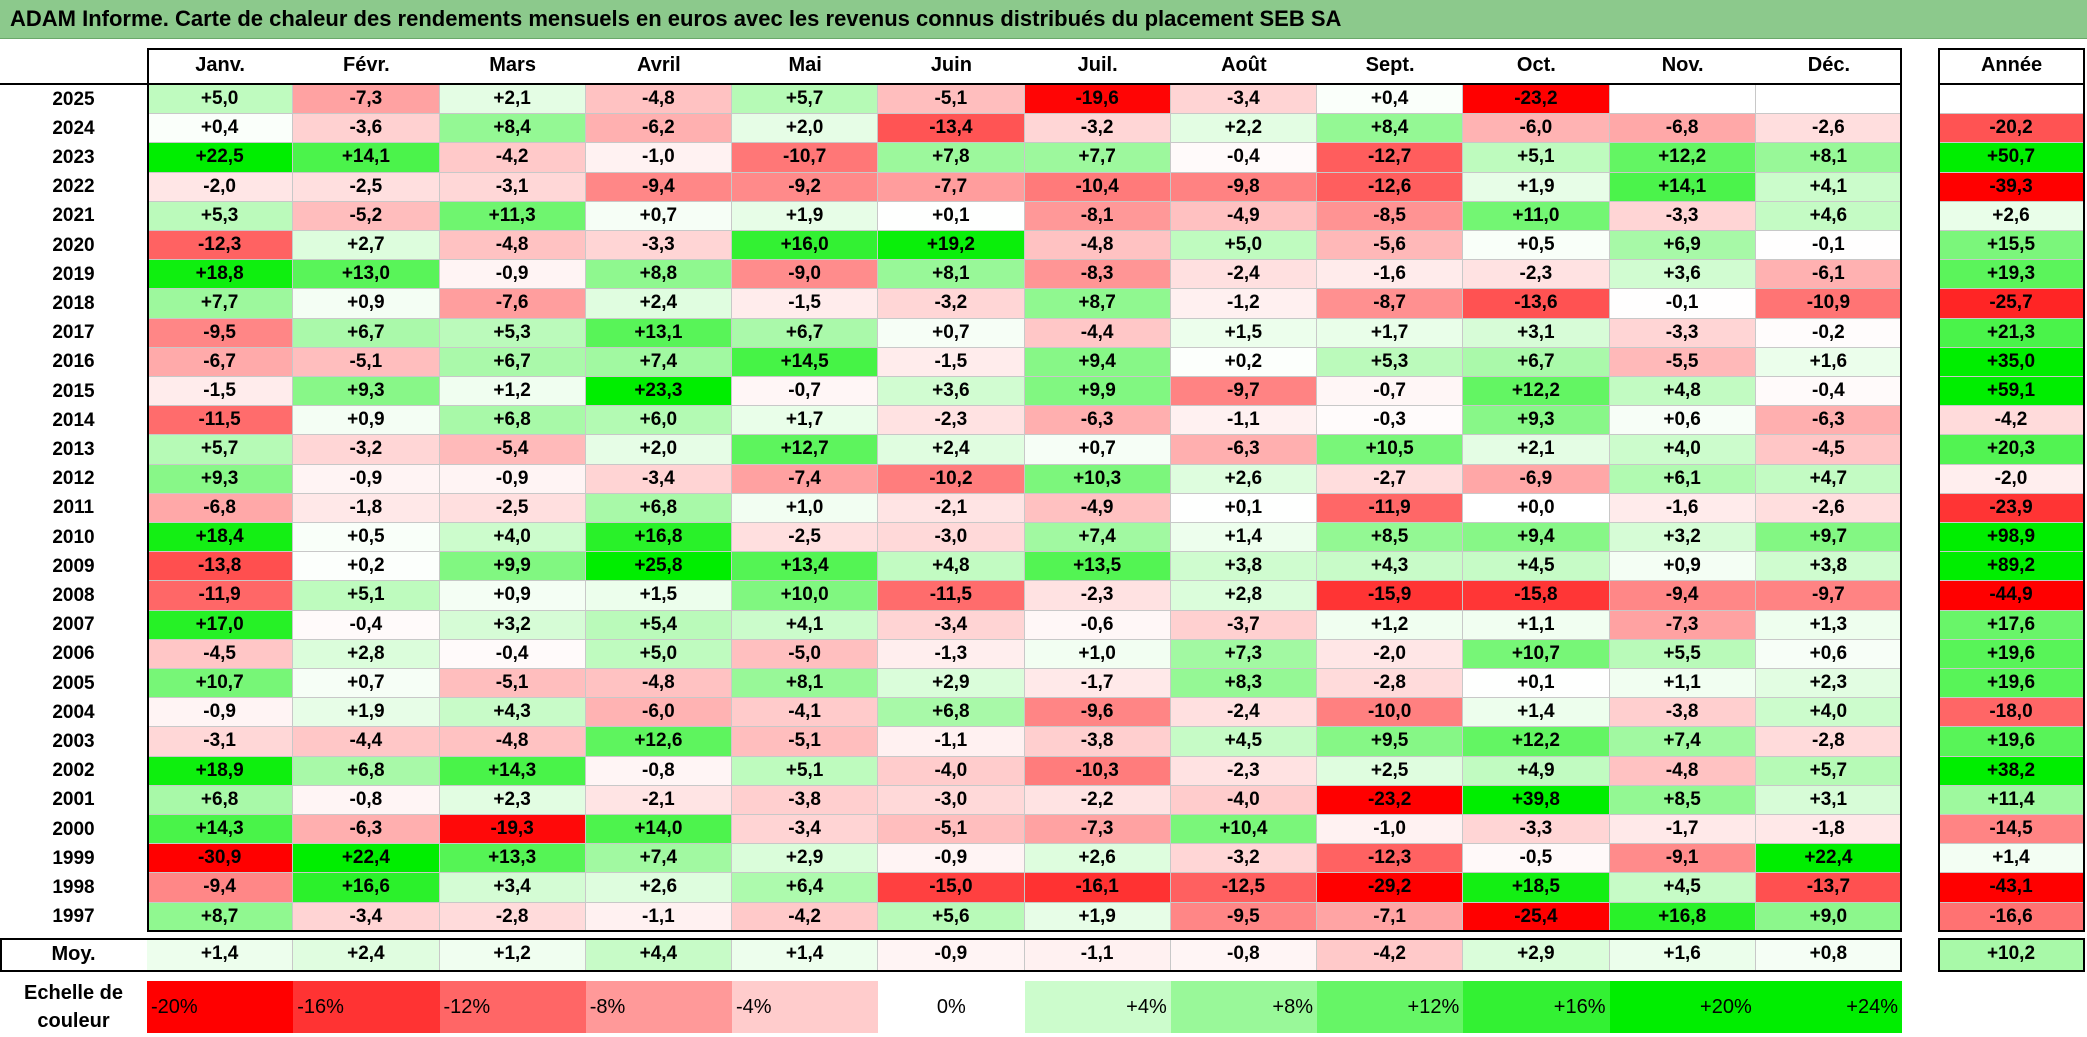  Describe the element at coordinates (1097, 888) in the screenshot. I see `heatmap-cell: -16,1` at that location.